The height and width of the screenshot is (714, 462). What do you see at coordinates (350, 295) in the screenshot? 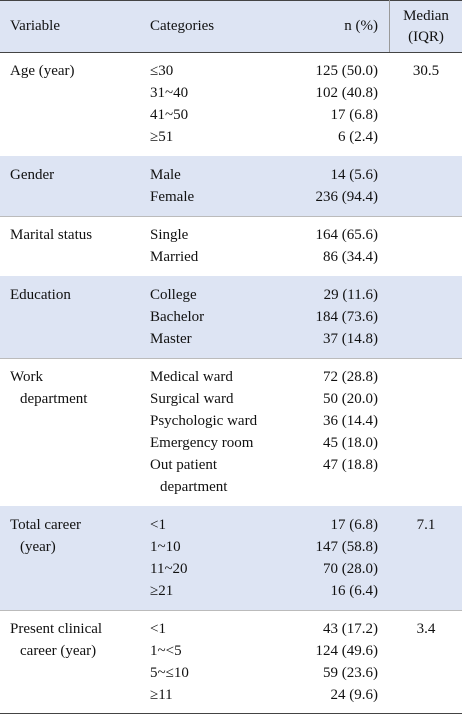
I see `n-percent: 29 (11.6)` at bounding box center [350, 295].